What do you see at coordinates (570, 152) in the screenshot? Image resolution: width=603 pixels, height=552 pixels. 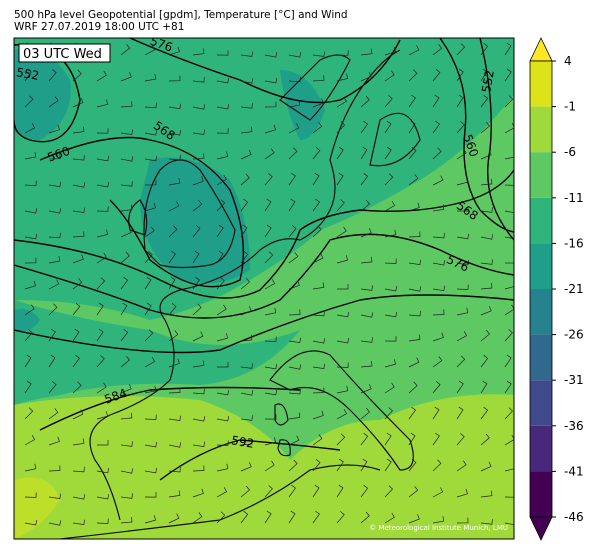 I see `colorbar-tick-label: -6` at bounding box center [570, 152].